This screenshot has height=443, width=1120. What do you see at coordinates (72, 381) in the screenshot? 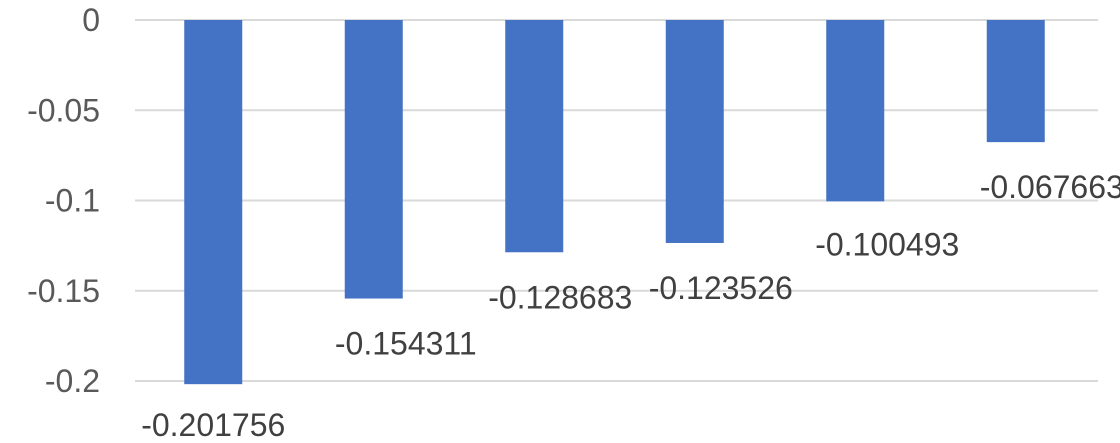
I see `y-tick-label: -0.2` at bounding box center [72, 381].